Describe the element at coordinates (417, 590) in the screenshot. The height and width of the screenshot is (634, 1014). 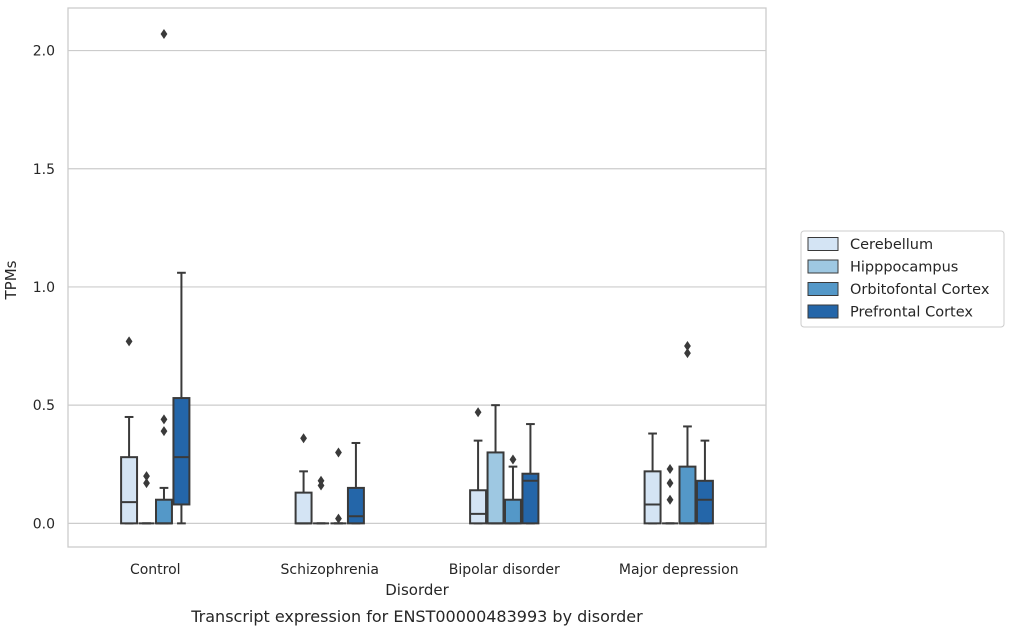
I see `x-axis-label: Disorder` at that location.